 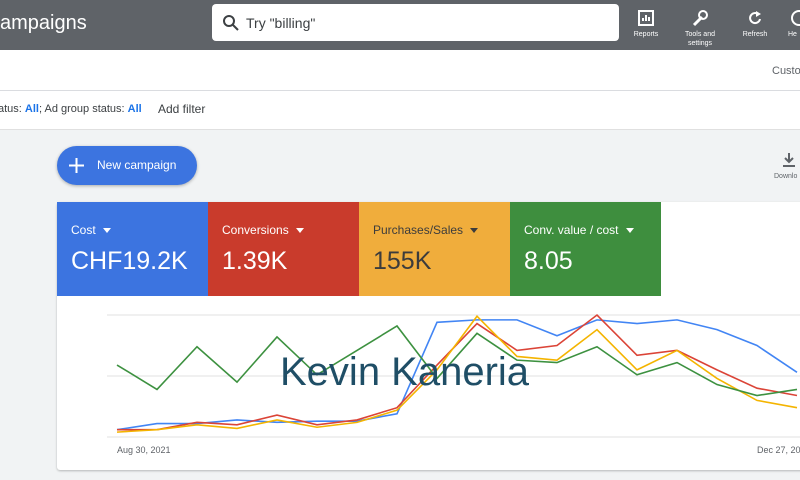 I want to click on status-filters: atus: All; Ad group status: All, so click(x=71, y=109).